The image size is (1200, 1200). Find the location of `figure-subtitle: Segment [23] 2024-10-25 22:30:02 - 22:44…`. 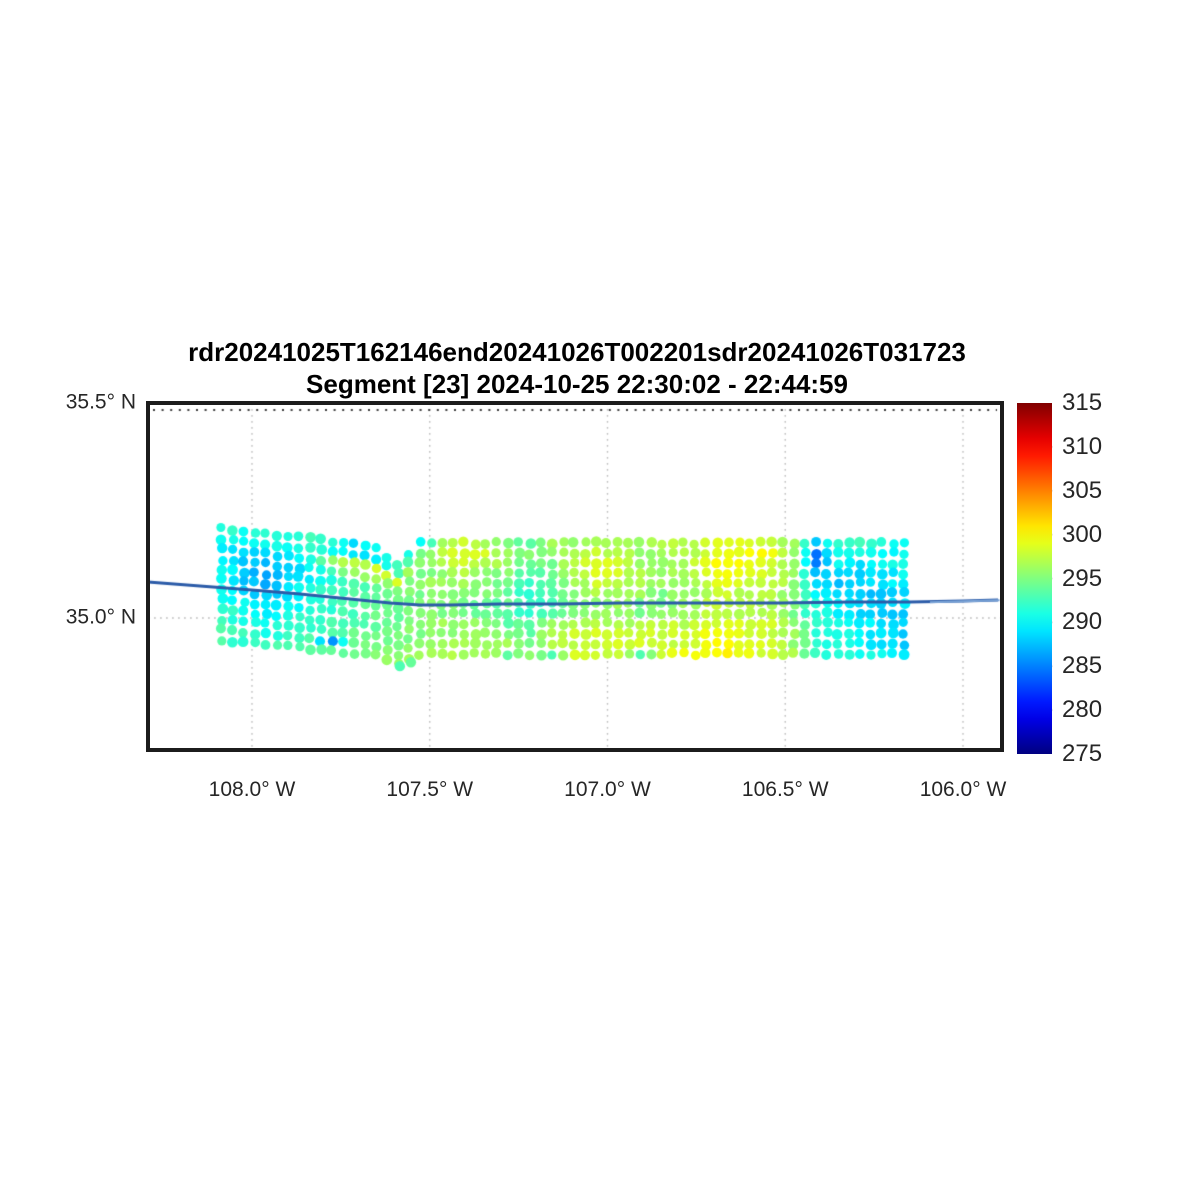

figure-subtitle: Segment [23] 2024-10-25 22:30:02 - 22:44… is located at coordinates (577, 384).